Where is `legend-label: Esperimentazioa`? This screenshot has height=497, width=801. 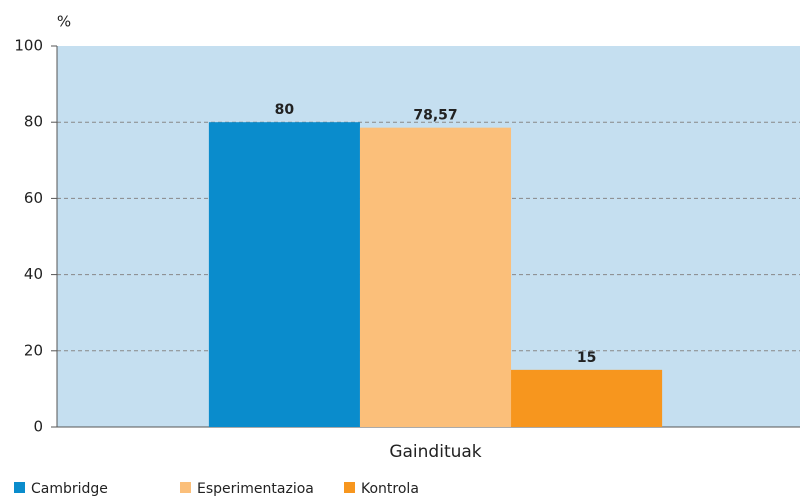
legend-label: Esperimentazioa is located at coordinates (255, 489).